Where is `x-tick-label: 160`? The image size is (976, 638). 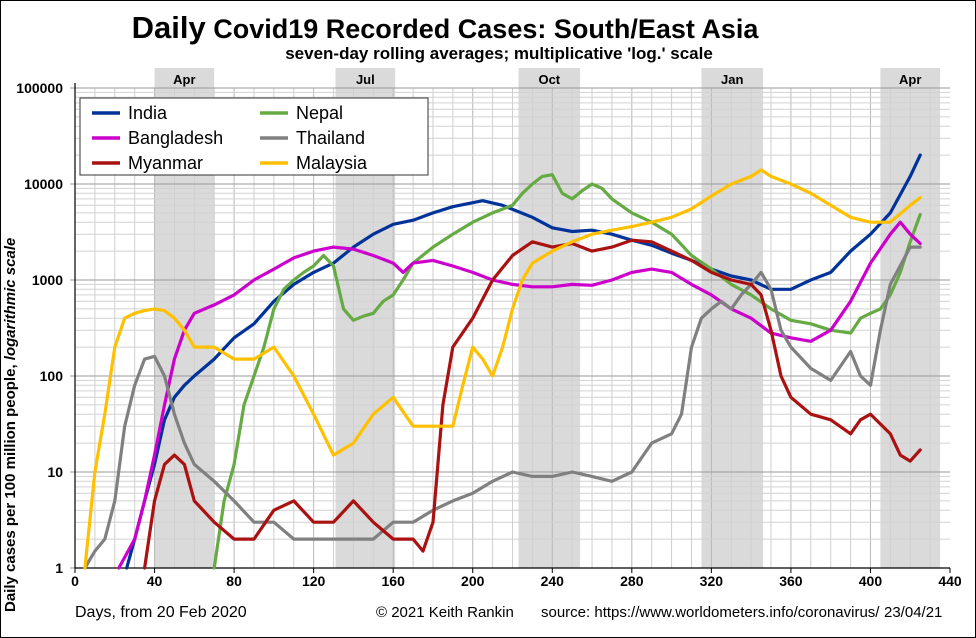 x-tick-label: 160 is located at coordinates (394, 581).